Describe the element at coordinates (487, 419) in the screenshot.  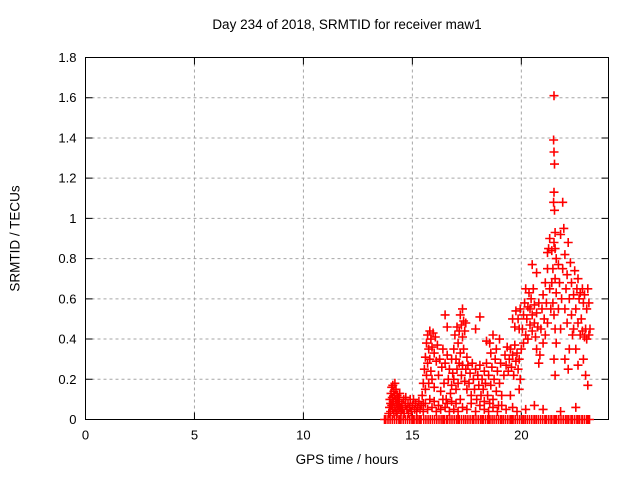
I see `baseline-points` at that location.